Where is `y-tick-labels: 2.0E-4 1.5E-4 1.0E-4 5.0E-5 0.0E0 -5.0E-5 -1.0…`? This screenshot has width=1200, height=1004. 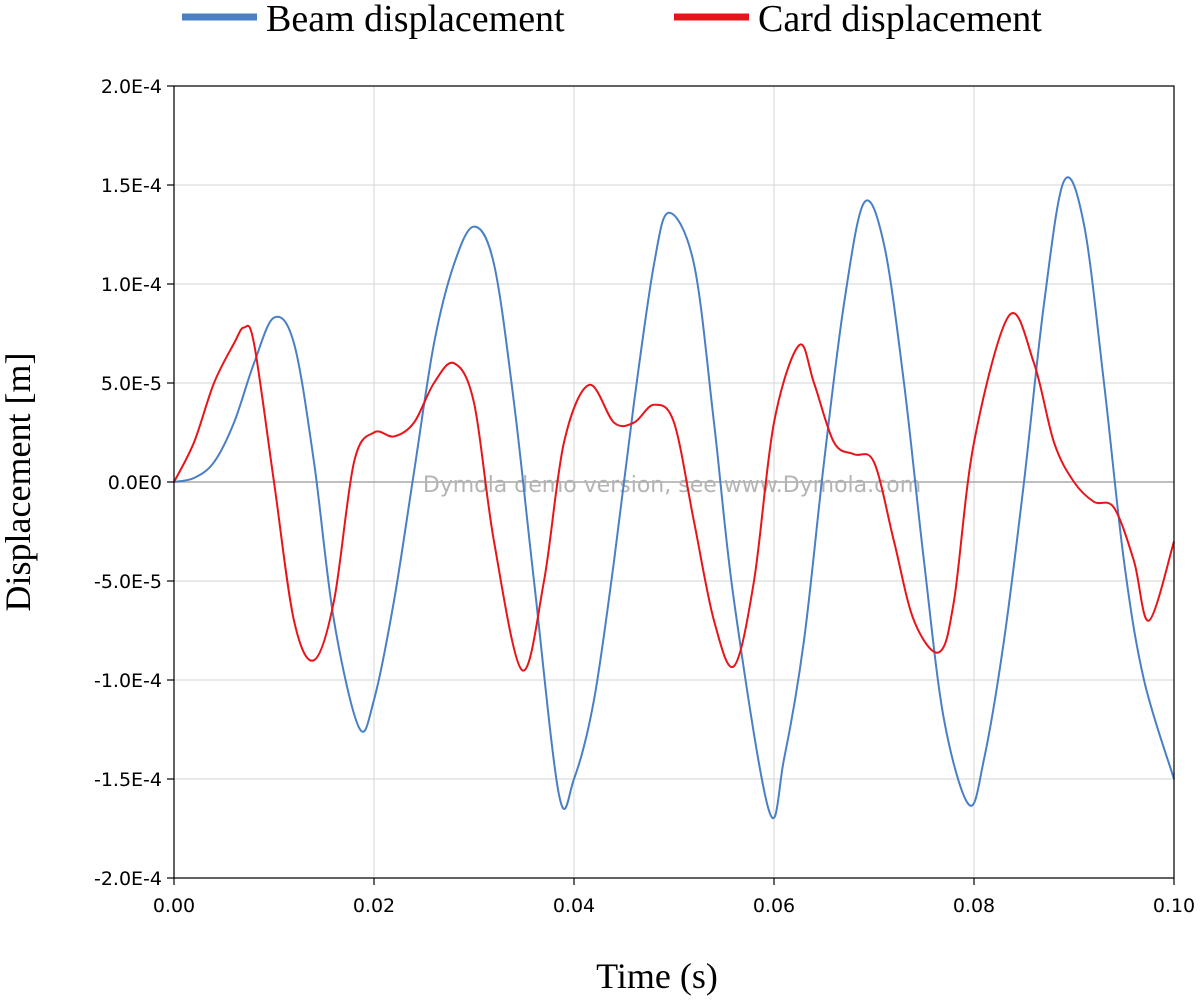 y-tick-labels: 2.0E-4 1.5E-4 1.0E-4 5.0E-5 0.0E0 -5.0E-5 -1.0… is located at coordinates (134, 483).